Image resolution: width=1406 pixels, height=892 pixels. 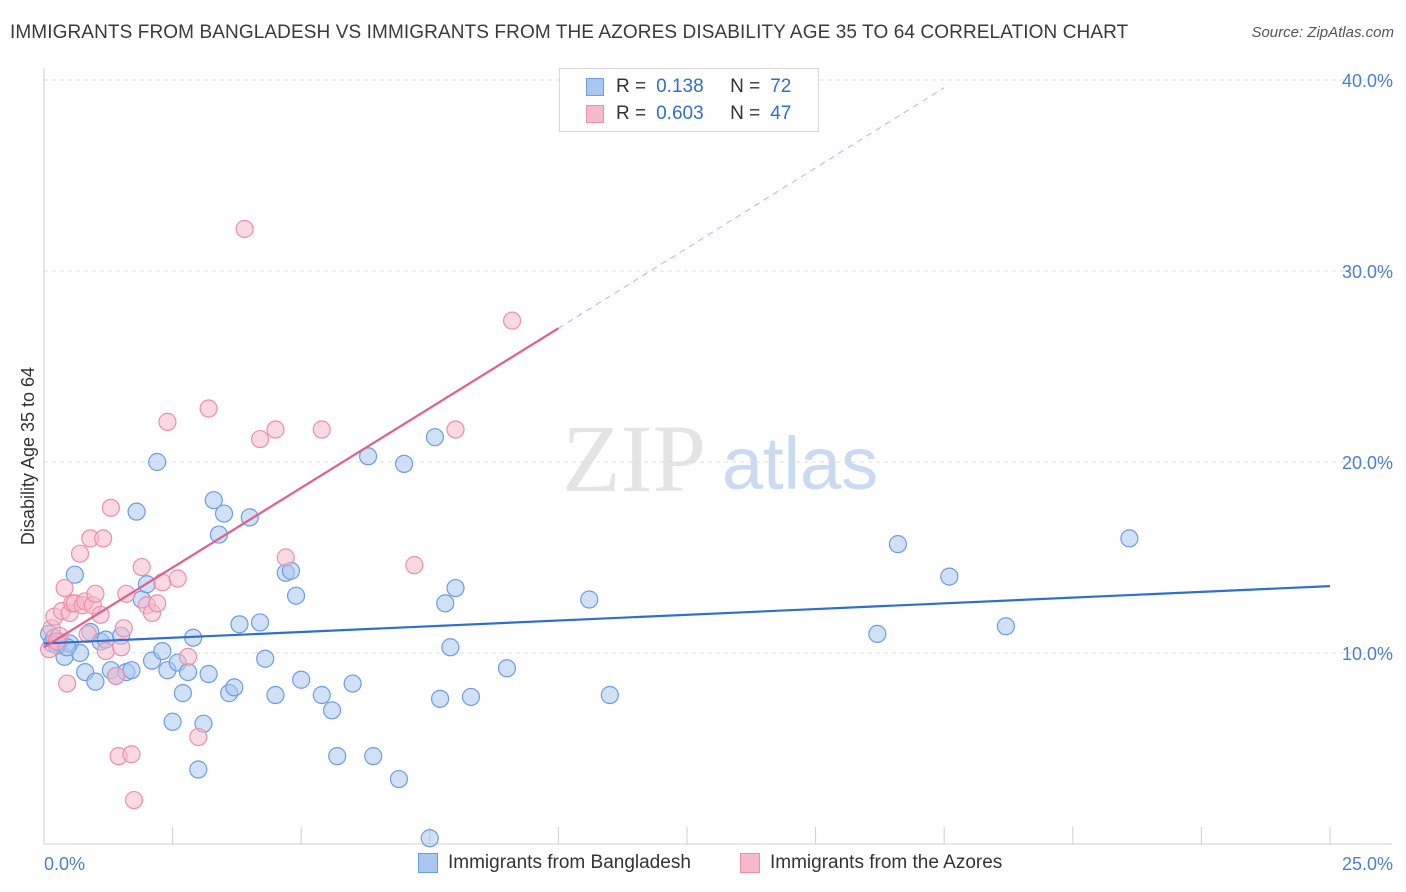 I want to click on legend-r-value: 0.603, so click(x=680, y=113).